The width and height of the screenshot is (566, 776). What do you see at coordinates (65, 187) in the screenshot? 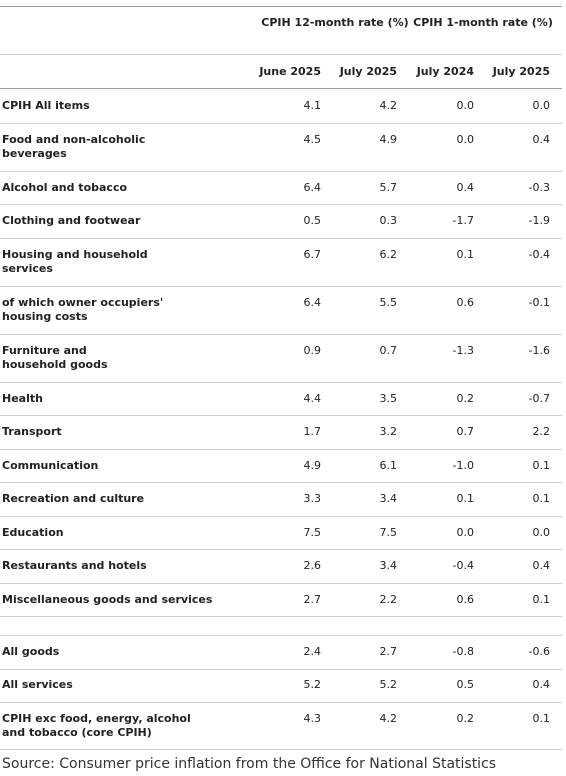
I see `row-label: Alcohol and tobacco` at bounding box center [65, 187].